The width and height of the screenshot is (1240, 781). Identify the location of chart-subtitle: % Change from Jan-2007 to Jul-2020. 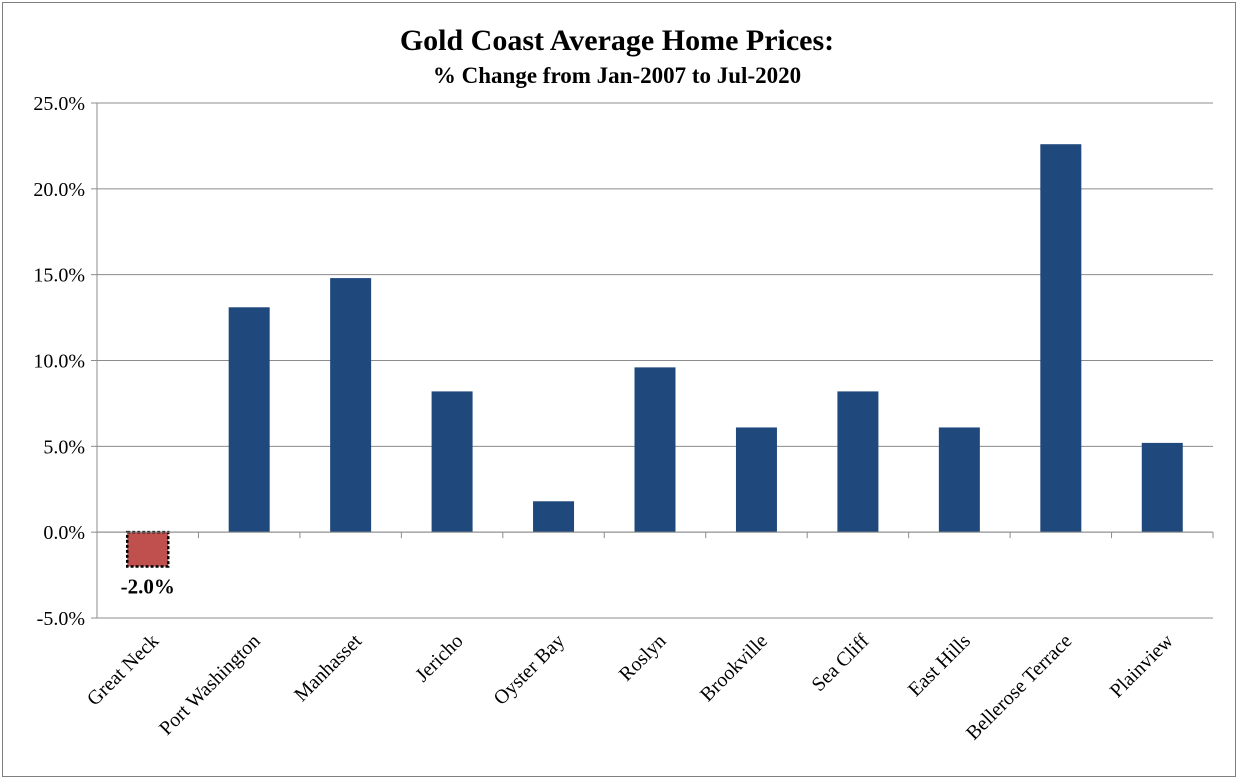
(617, 75).